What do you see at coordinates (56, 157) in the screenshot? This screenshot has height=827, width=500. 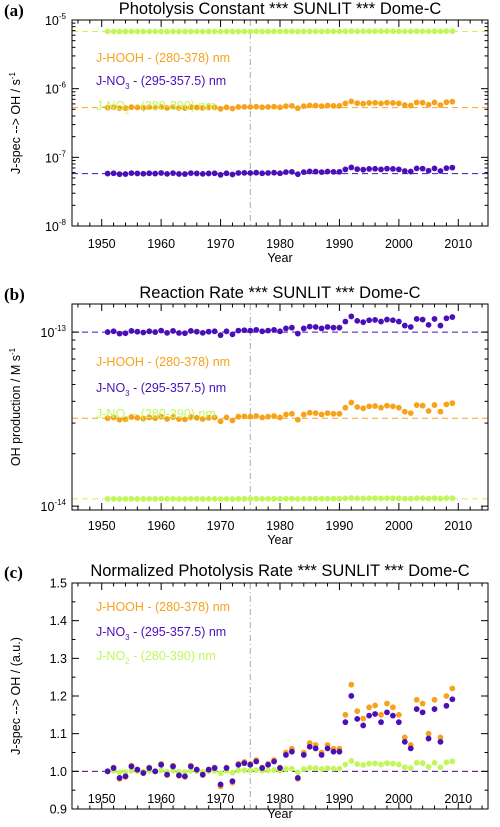 I see `y-tick-label: 10-7` at bounding box center [56, 157].